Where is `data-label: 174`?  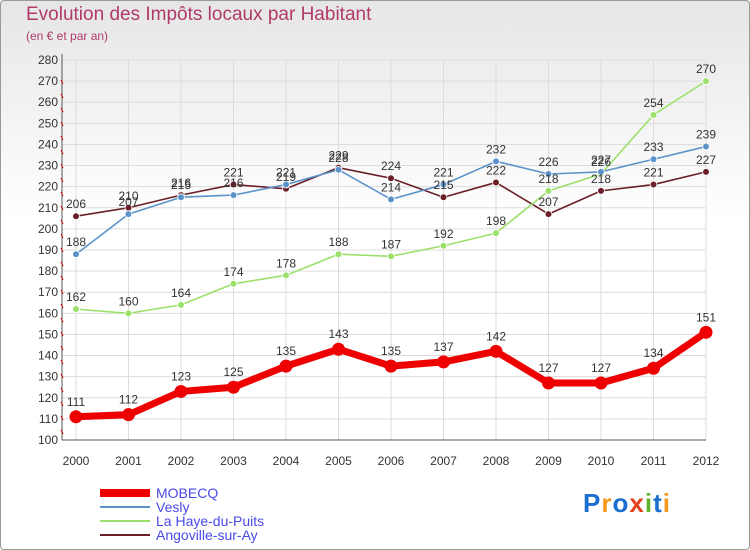 data-label: 174 is located at coordinates (233, 272).